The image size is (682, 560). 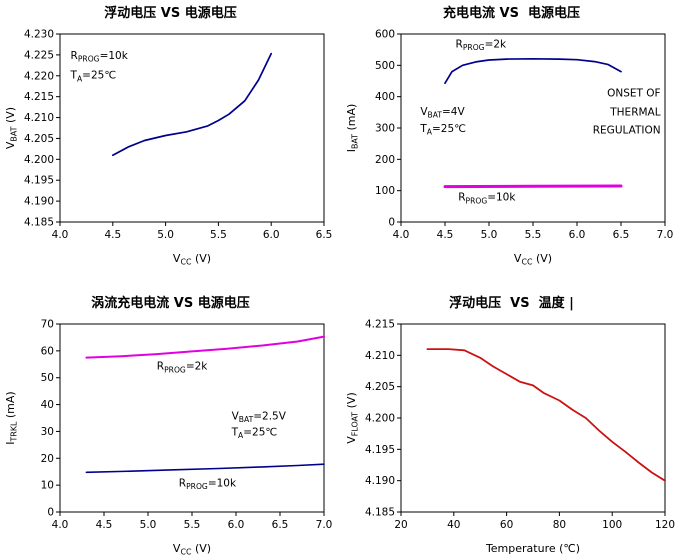 I want to click on y-tick-label: 50, so click(x=47, y=378).